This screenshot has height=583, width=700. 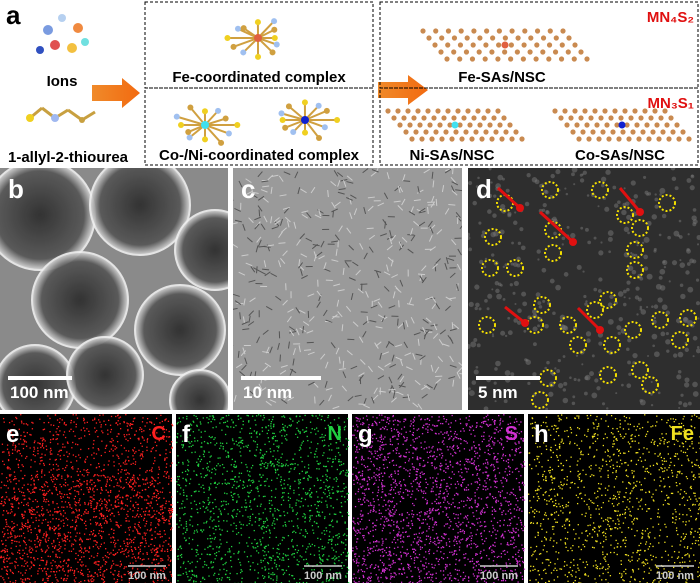 What do you see at coordinates (176, 116) in the screenshot?
I see `atom` at bounding box center [176, 116].